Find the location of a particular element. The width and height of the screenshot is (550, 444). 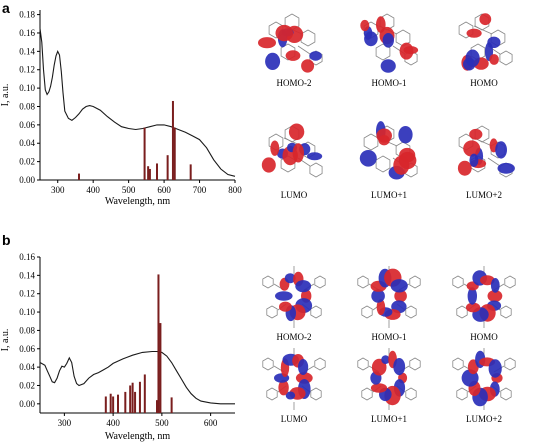

orbital-item: HOMO is located at coordinates (484, 304).